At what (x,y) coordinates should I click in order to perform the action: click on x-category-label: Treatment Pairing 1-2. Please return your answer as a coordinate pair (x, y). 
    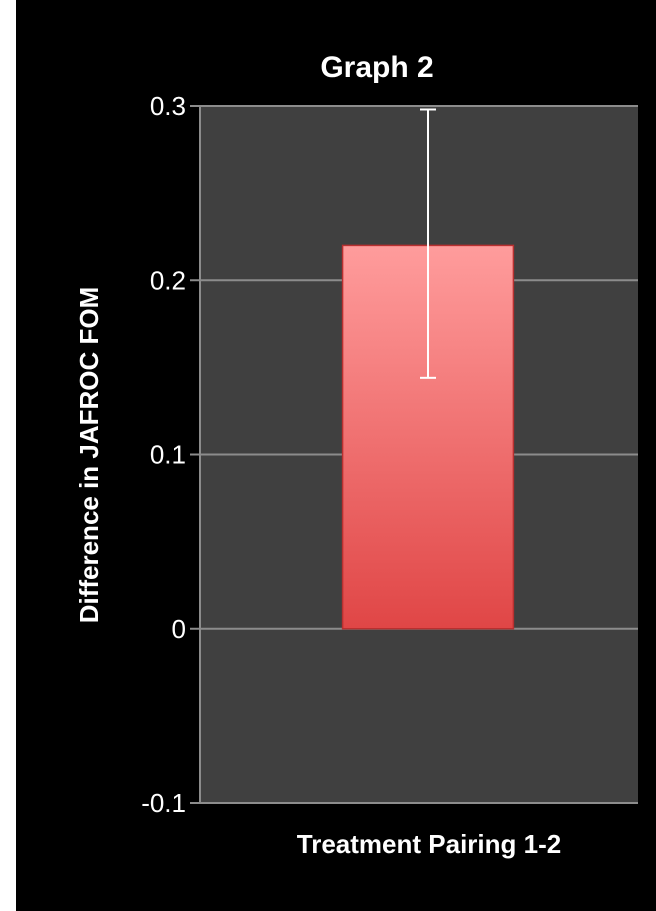
    Looking at the image, I should click on (429, 844).